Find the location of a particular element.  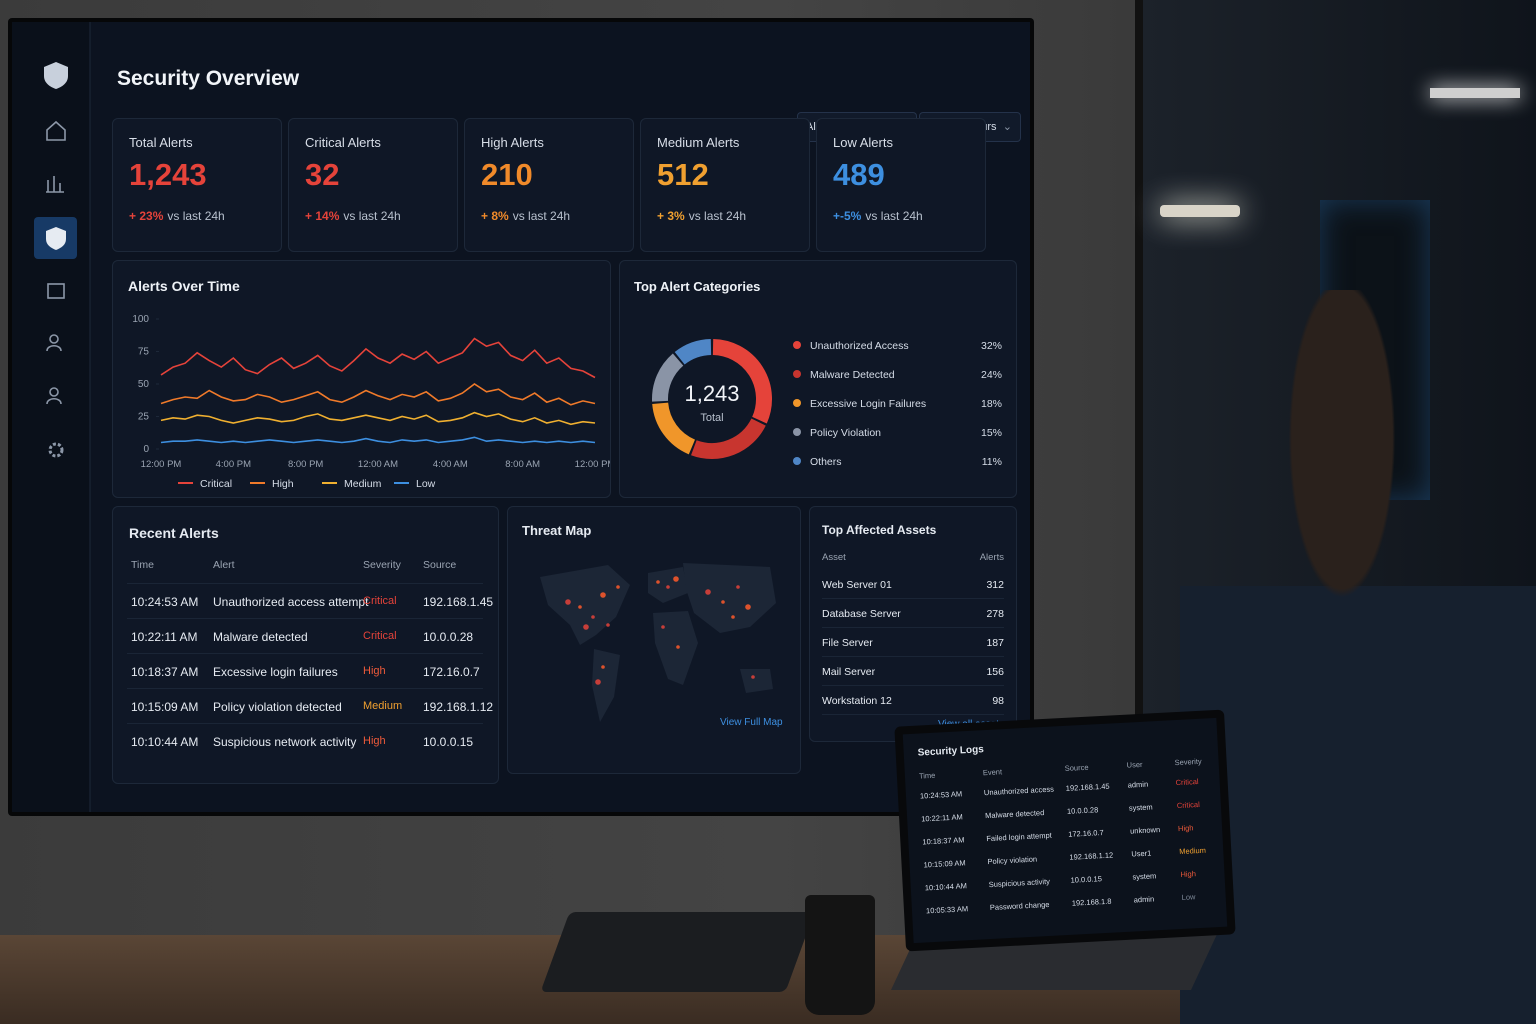

chart-title: Top Alert Categories is located at coordinates (697, 286).